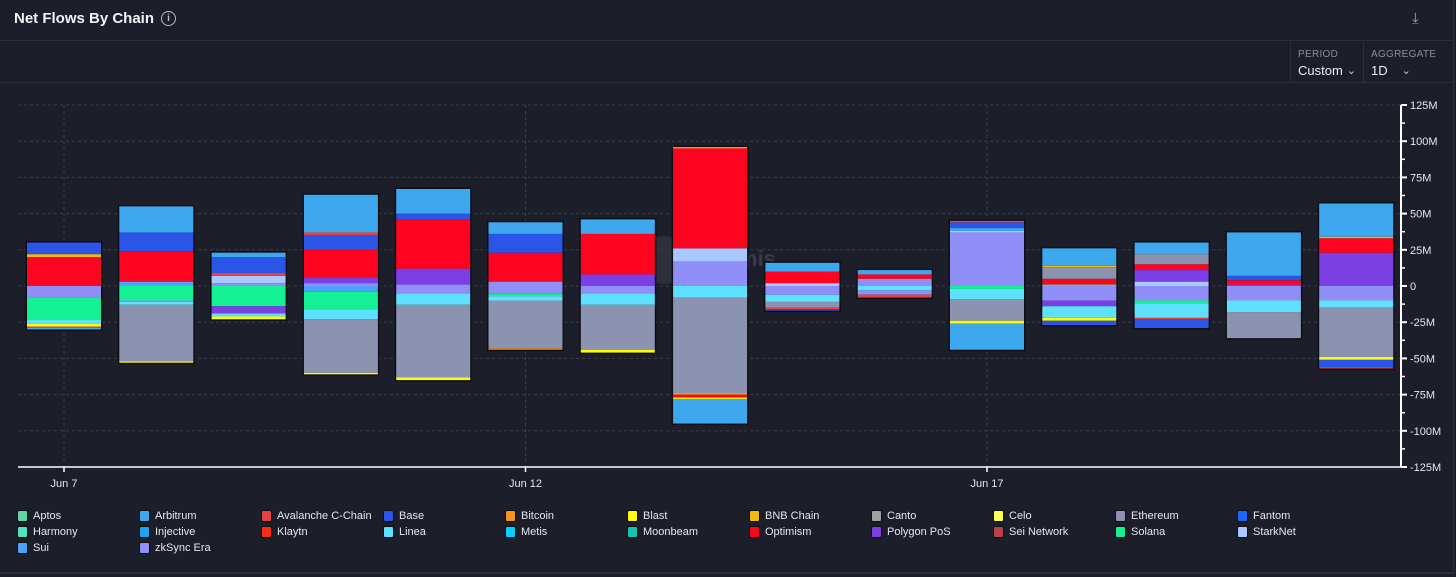 The image size is (1456, 577). What do you see at coordinates (200, 548) in the screenshot?
I see `legend-item: zkSync Era` at bounding box center [200, 548].